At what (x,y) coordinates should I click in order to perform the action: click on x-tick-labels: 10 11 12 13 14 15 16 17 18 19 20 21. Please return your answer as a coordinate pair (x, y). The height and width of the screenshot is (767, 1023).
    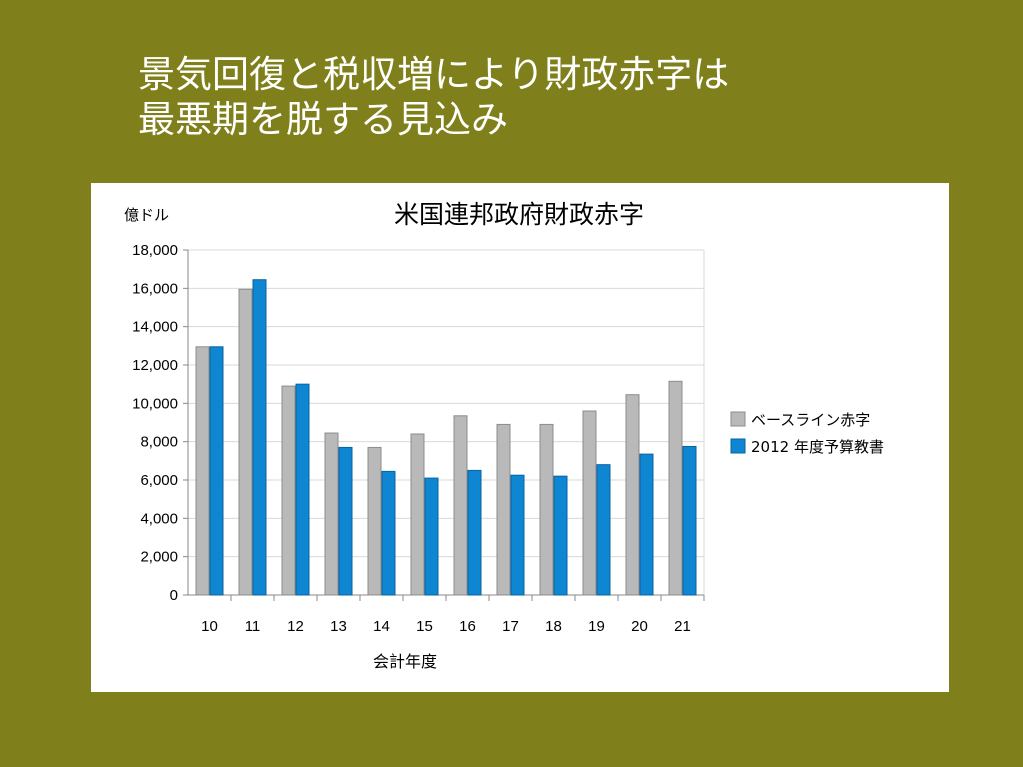
    Looking at the image, I should click on (446, 626).